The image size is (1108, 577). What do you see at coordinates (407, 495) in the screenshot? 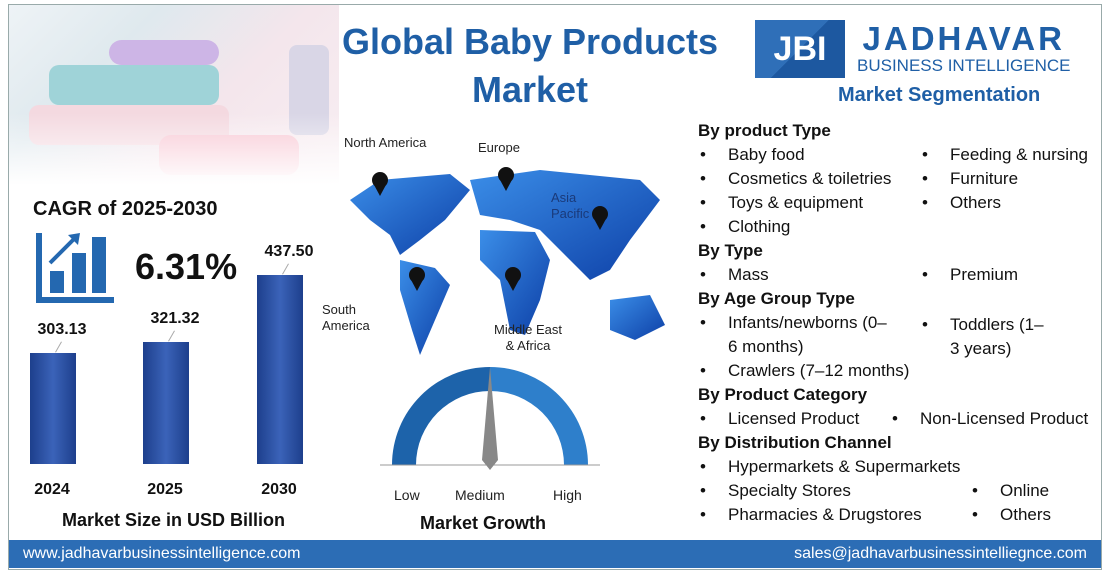
I see `gauge-label-low: Low` at bounding box center [407, 495].